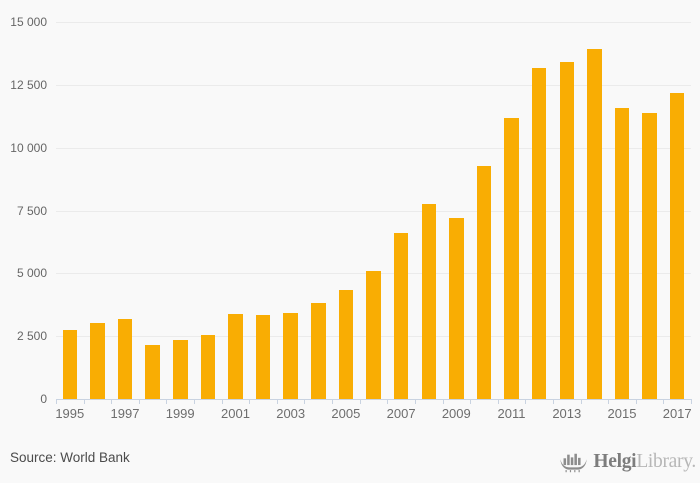 This screenshot has height=483, width=700. I want to click on y-tick-label-5000: 5 000, so click(31, 273).